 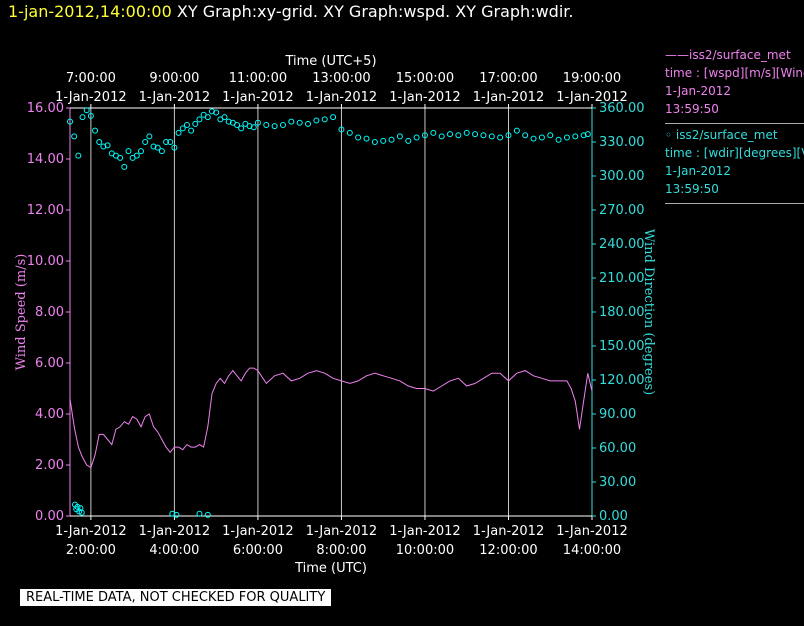 I want to click on right-axis-label: Wind Direction (degrees), so click(x=648, y=312).